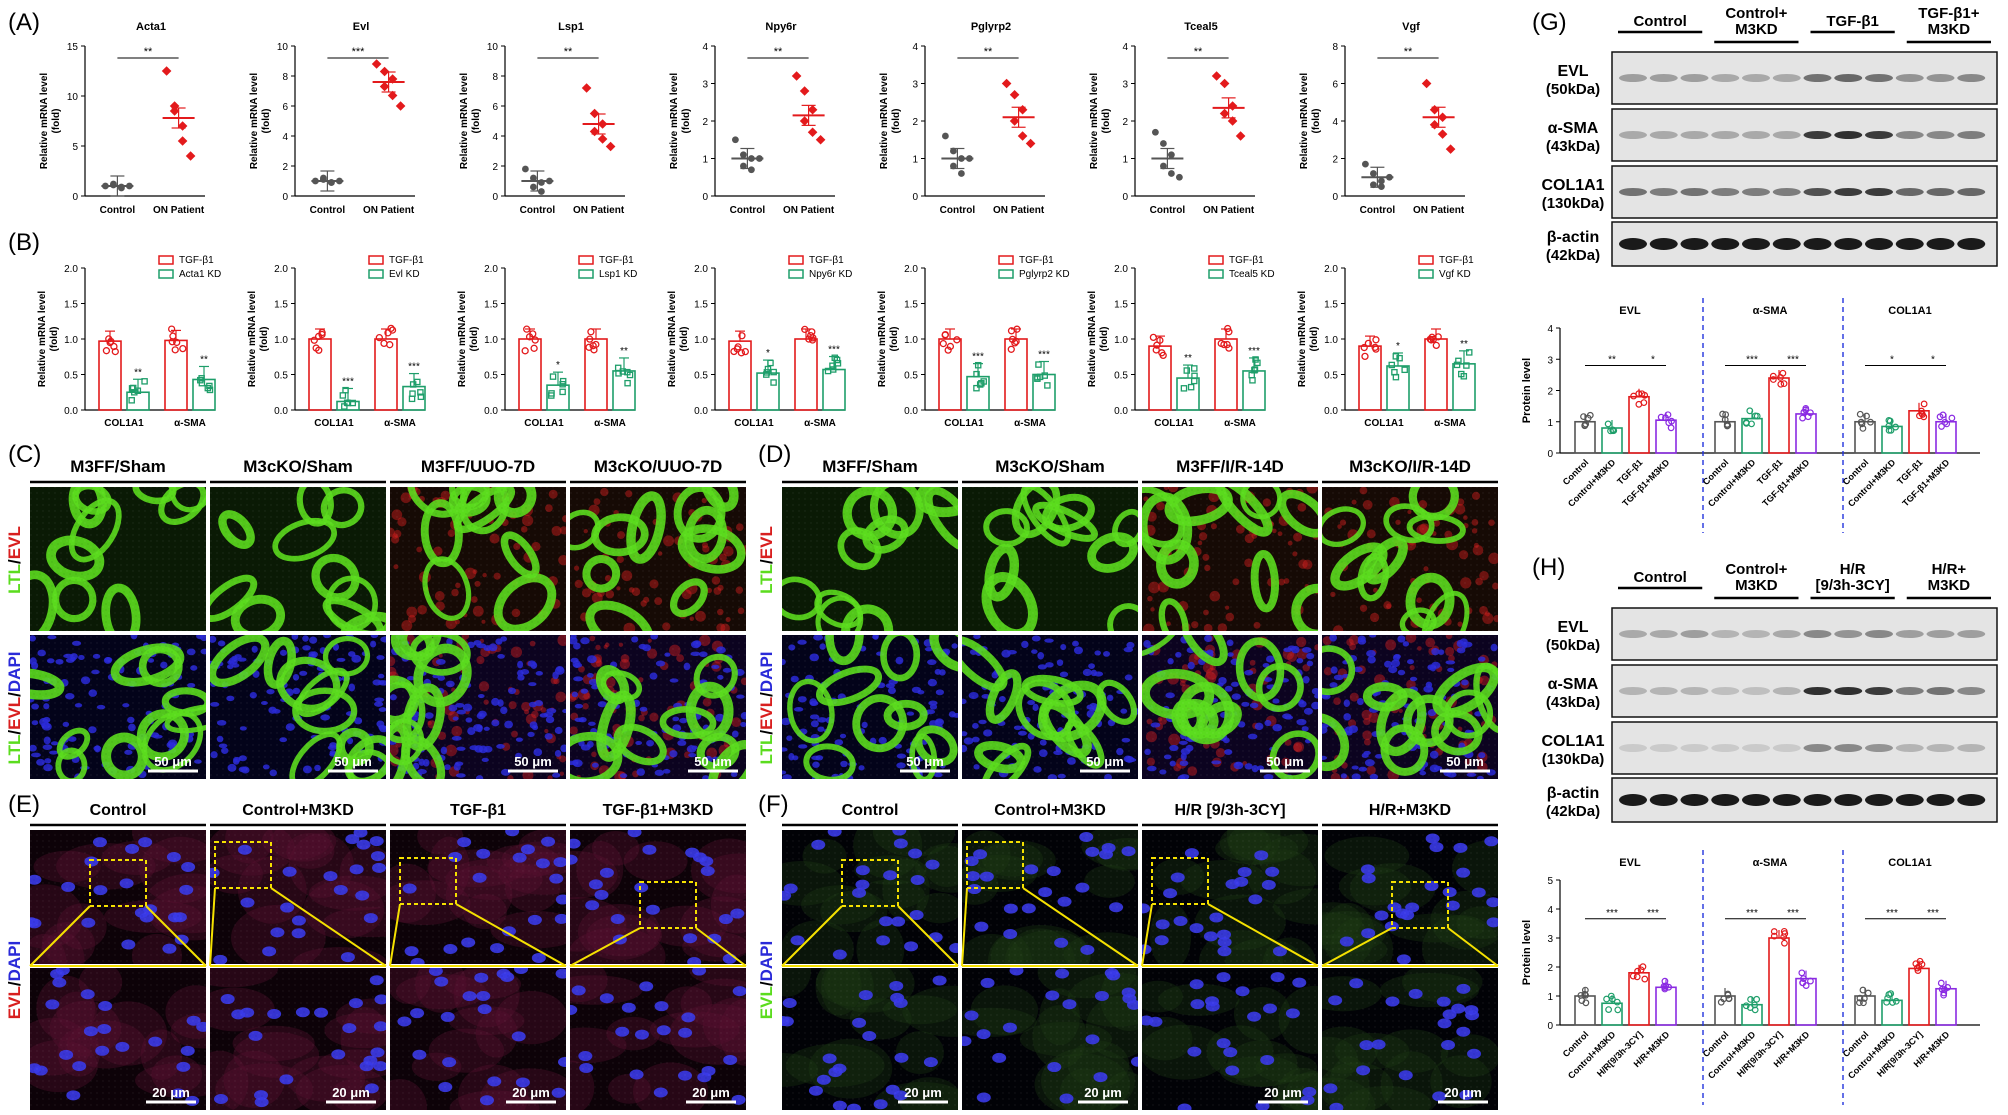  Describe the element at coordinates (1550, 881) in the screenshot. I see `y-tick-label: 5` at that location.